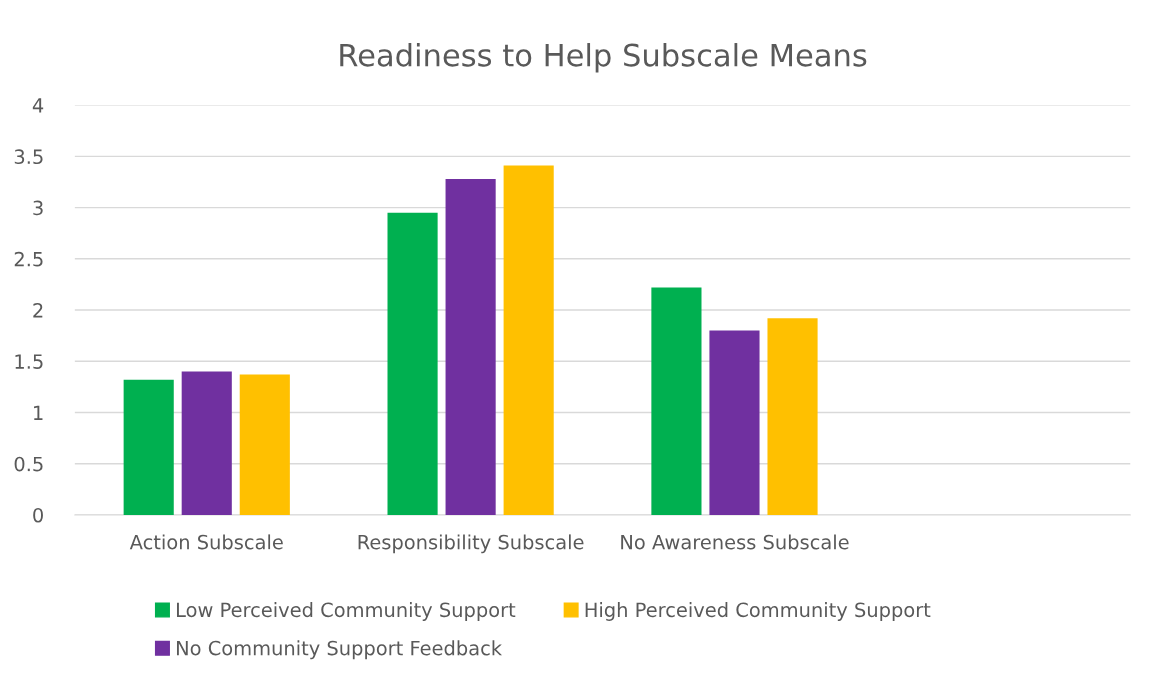 The image size is (1151, 674). Describe the element at coordinates (206, 542) in the screenshot. I see `x-tick-label: Action Subscale` at that location.